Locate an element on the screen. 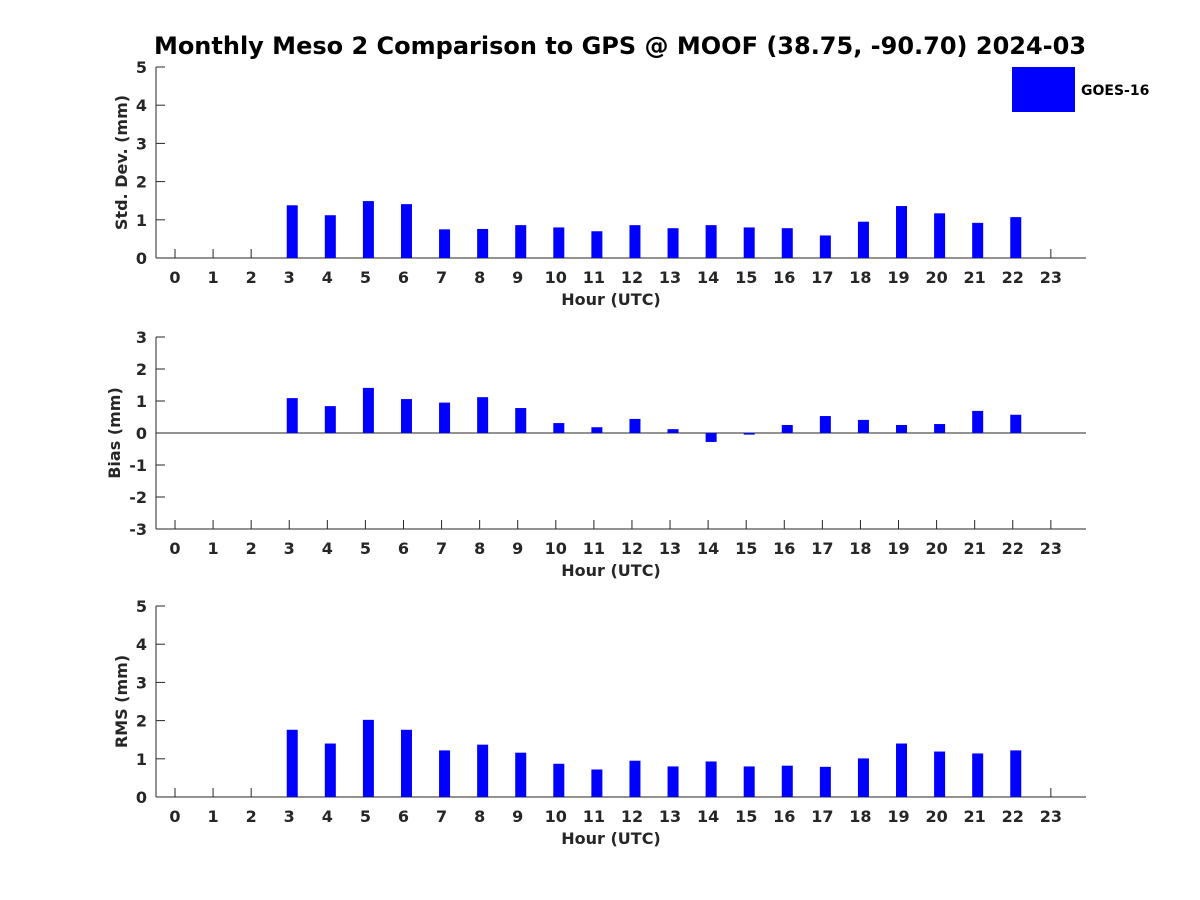 Image resolution: width=1200 pixels, height=900 pixels. x-tick-label: 7 is located at coordinates (441, 816).